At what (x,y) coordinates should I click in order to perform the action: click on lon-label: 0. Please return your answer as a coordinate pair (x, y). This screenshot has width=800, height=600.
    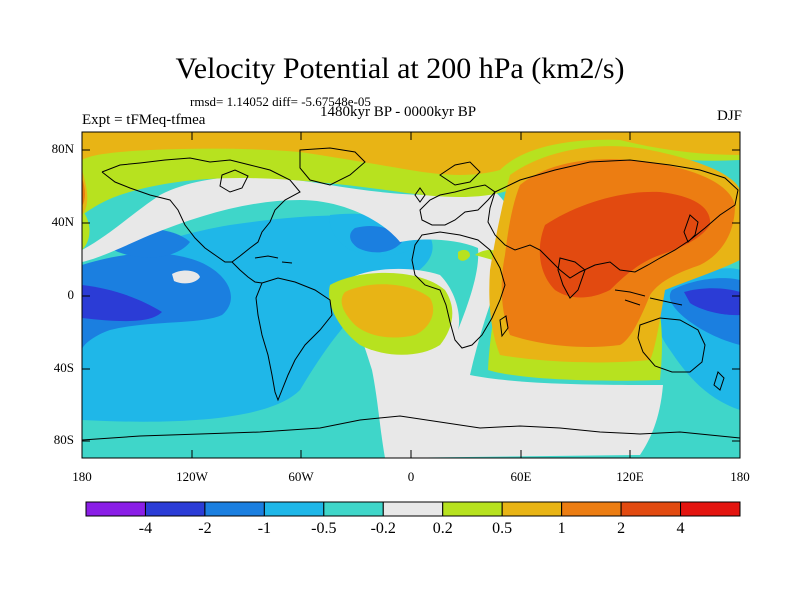
    Looking at the image, I should click on (411, 476).